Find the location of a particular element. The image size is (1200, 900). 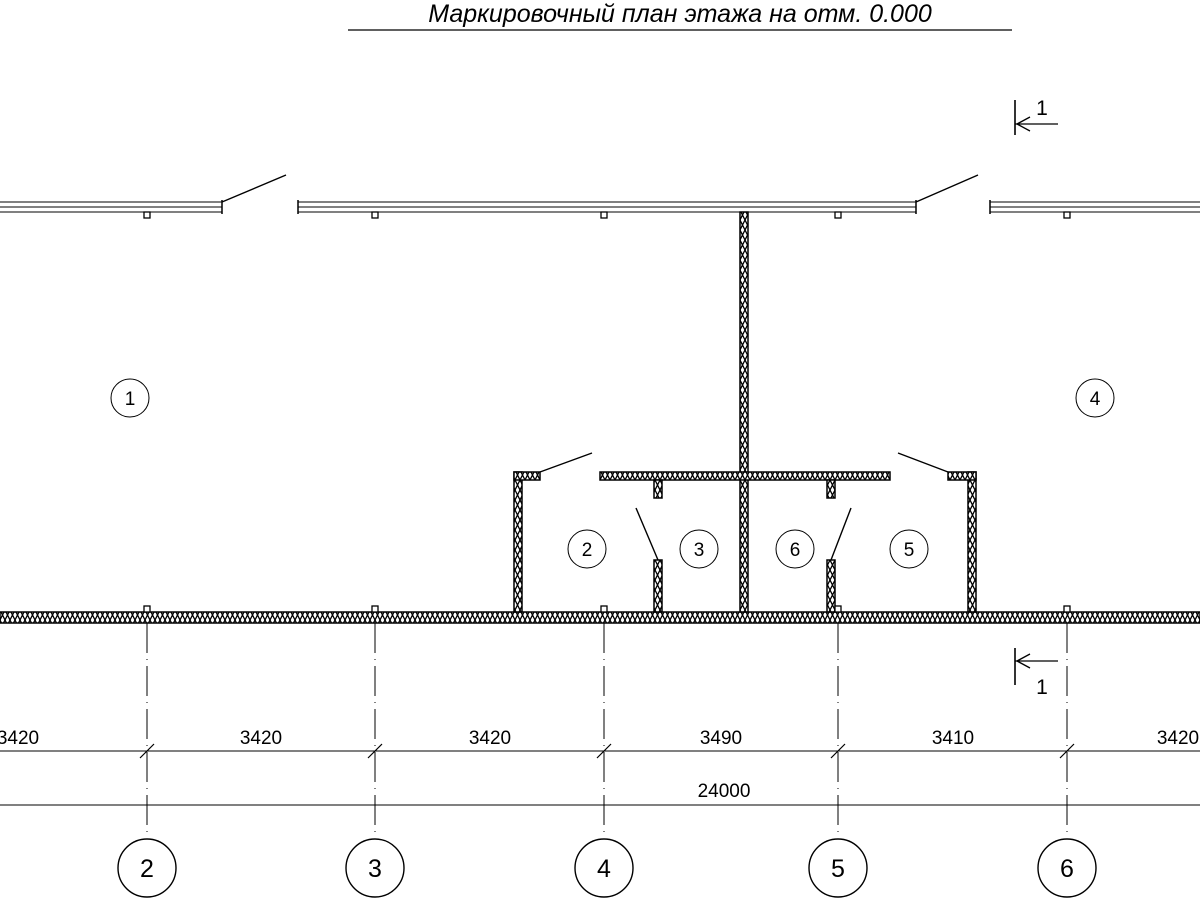

room-number: 3 is located at coordinates (699, 550).